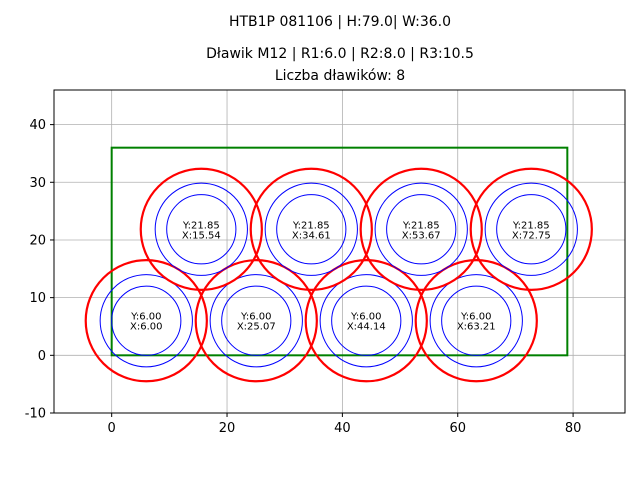 This screenshot has height=480, width=640. Describe the element at coordinates (227, 428) in the screenshot. I see `x-tick-label: 20` at that location.